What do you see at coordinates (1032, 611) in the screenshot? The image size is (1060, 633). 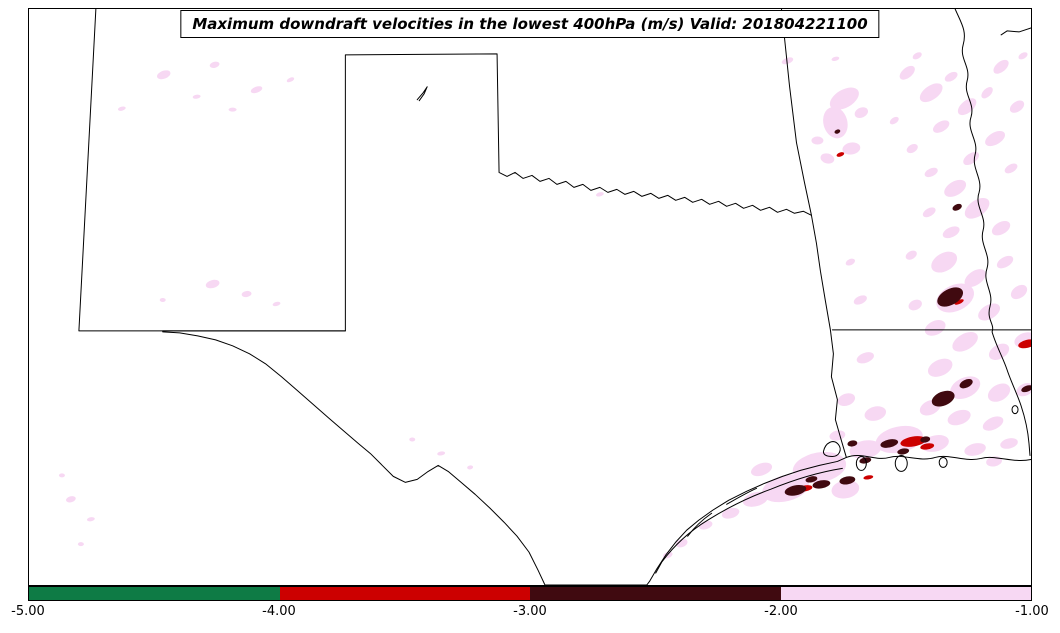 I see `colorbar-tick-label: -1.00` at bounding box center [1032, 611].